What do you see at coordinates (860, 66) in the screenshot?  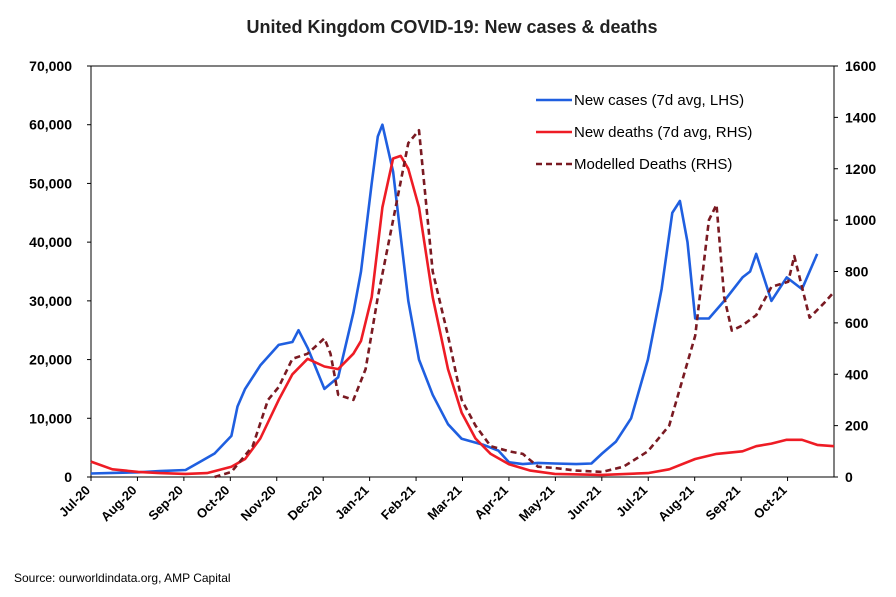 I see `right-tick-label: 1600` at bounding box center [860, 66].